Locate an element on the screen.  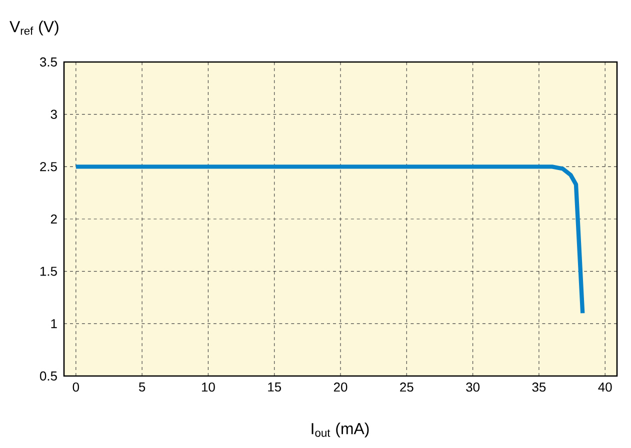
x-tick-label: 35 is located at coordinates (539, 387).